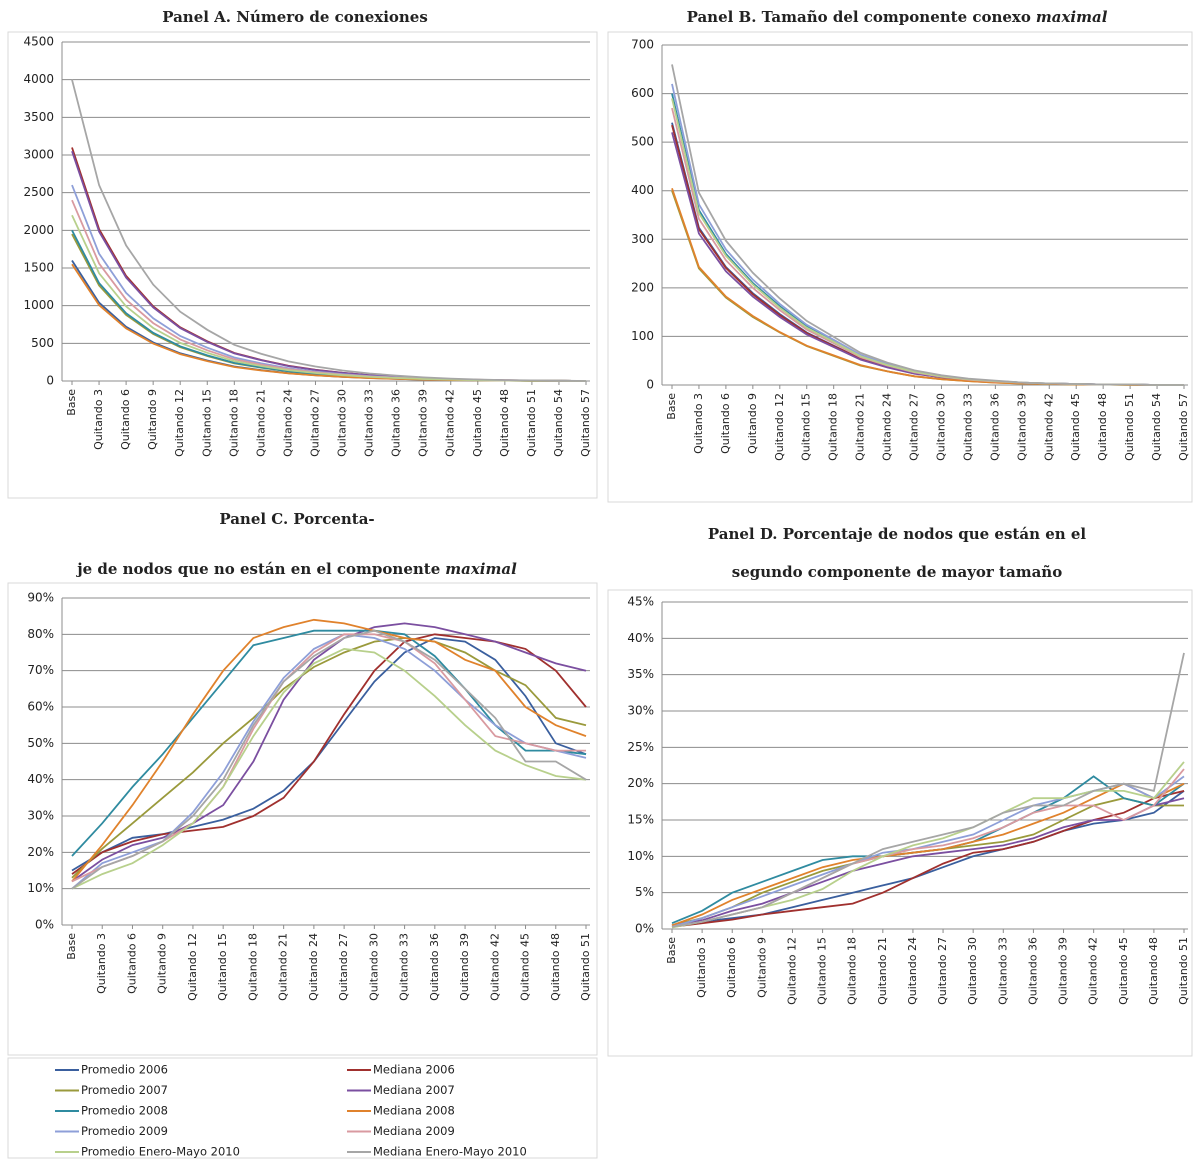 The width and height of the screenshot is (1193, 1159). Describe the element at coordinates (295, 17) in the screenshot. I see `title-text: Panel A. Número de conexiones` at that location.